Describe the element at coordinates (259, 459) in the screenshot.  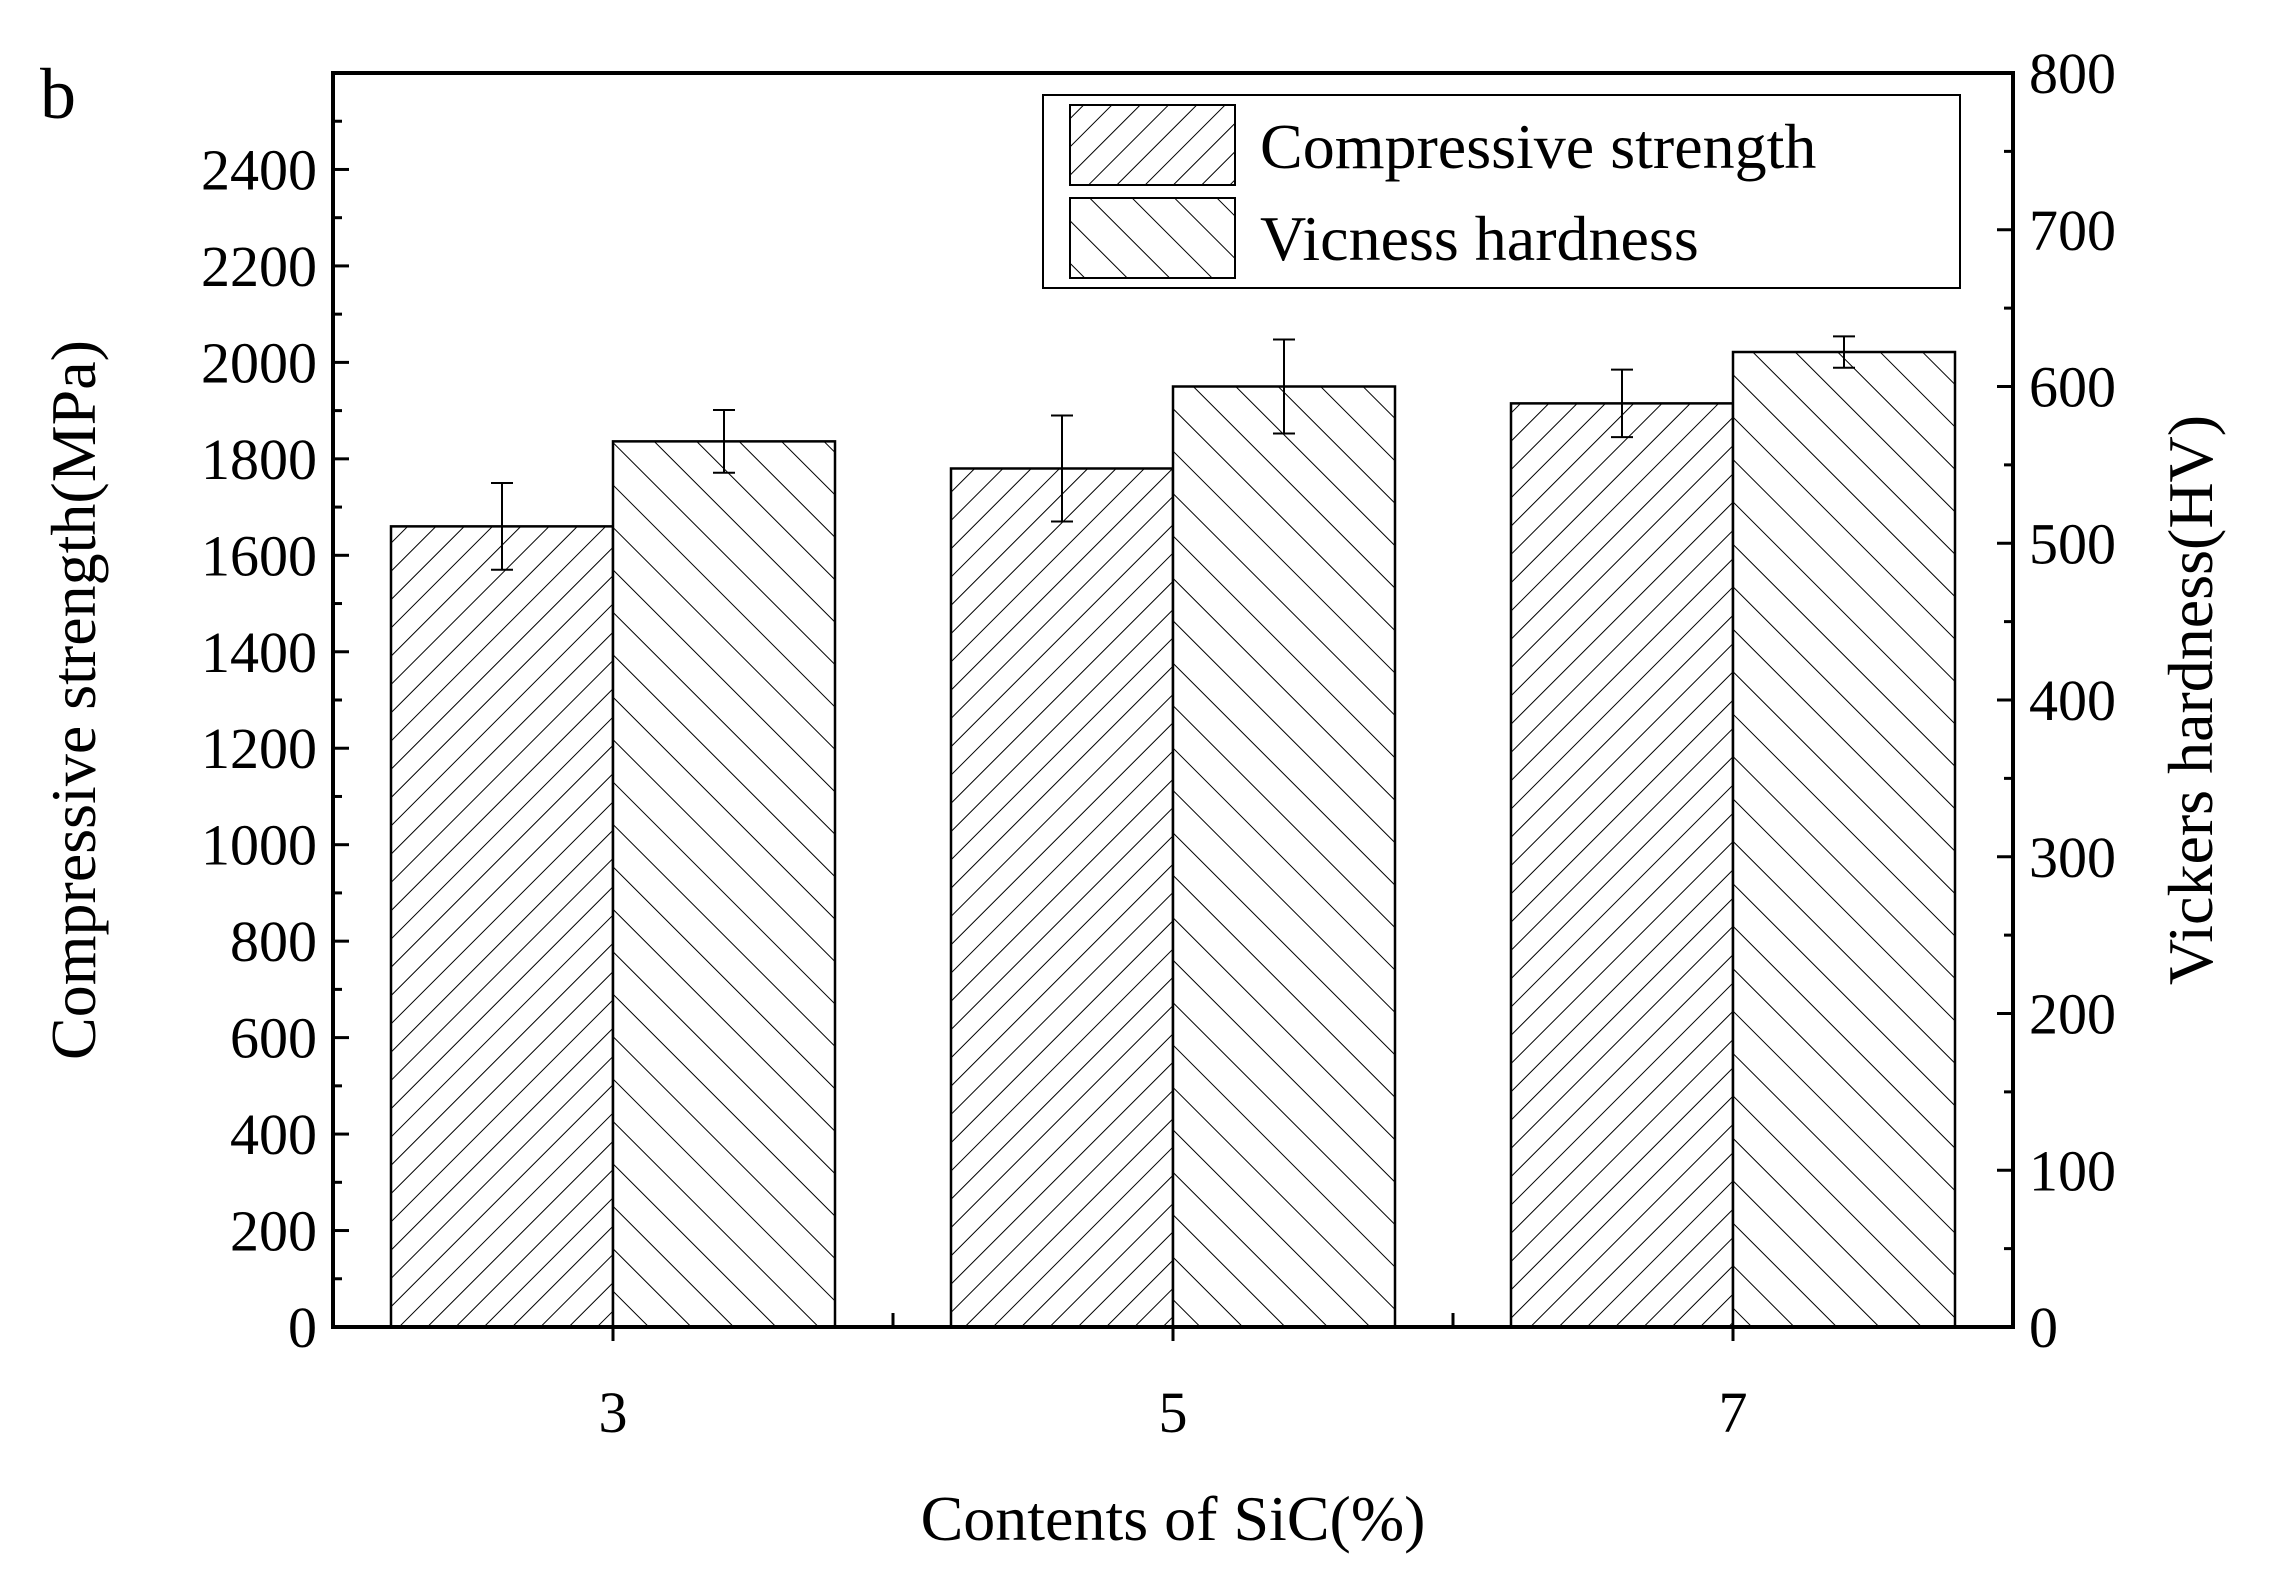
I see `y-tick-label: 1800` at that location.